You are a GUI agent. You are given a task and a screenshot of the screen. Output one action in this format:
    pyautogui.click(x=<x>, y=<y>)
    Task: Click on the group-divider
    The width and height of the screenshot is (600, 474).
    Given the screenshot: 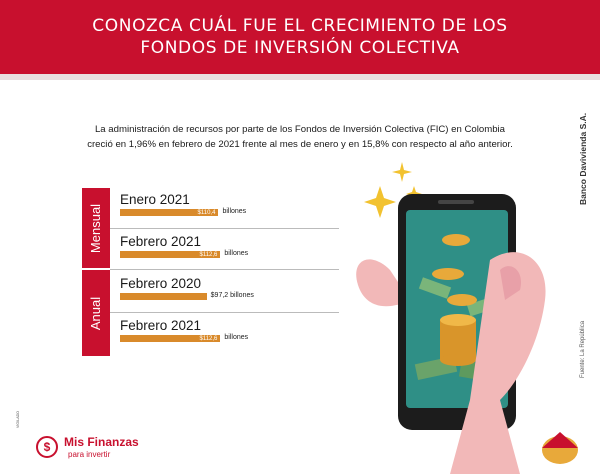 What is the action you would take?
    pyautogui.click(x=224, y=269)
    